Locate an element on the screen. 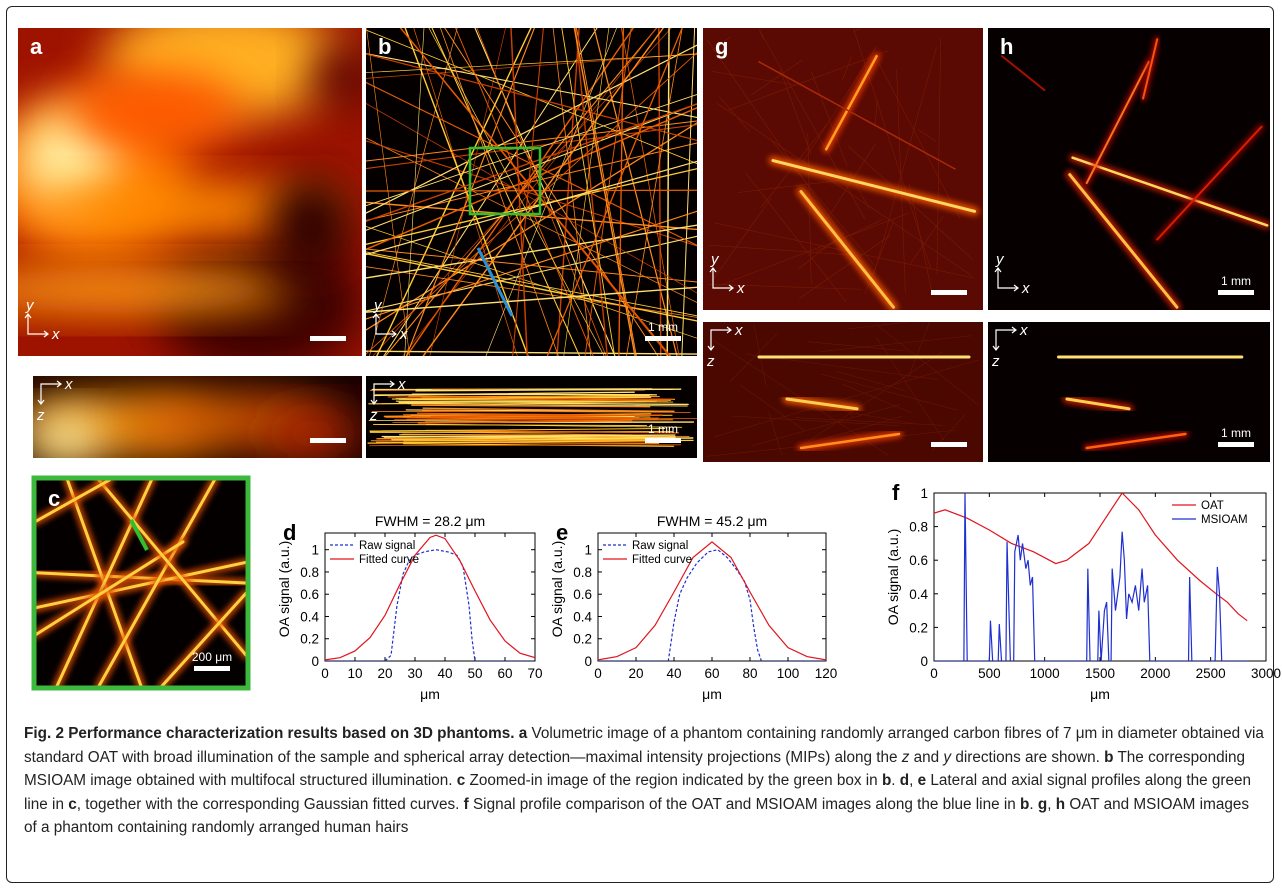 The height and width of the screenshot is (891, 1282). panel-label: f is located at coordinates (896, 492).